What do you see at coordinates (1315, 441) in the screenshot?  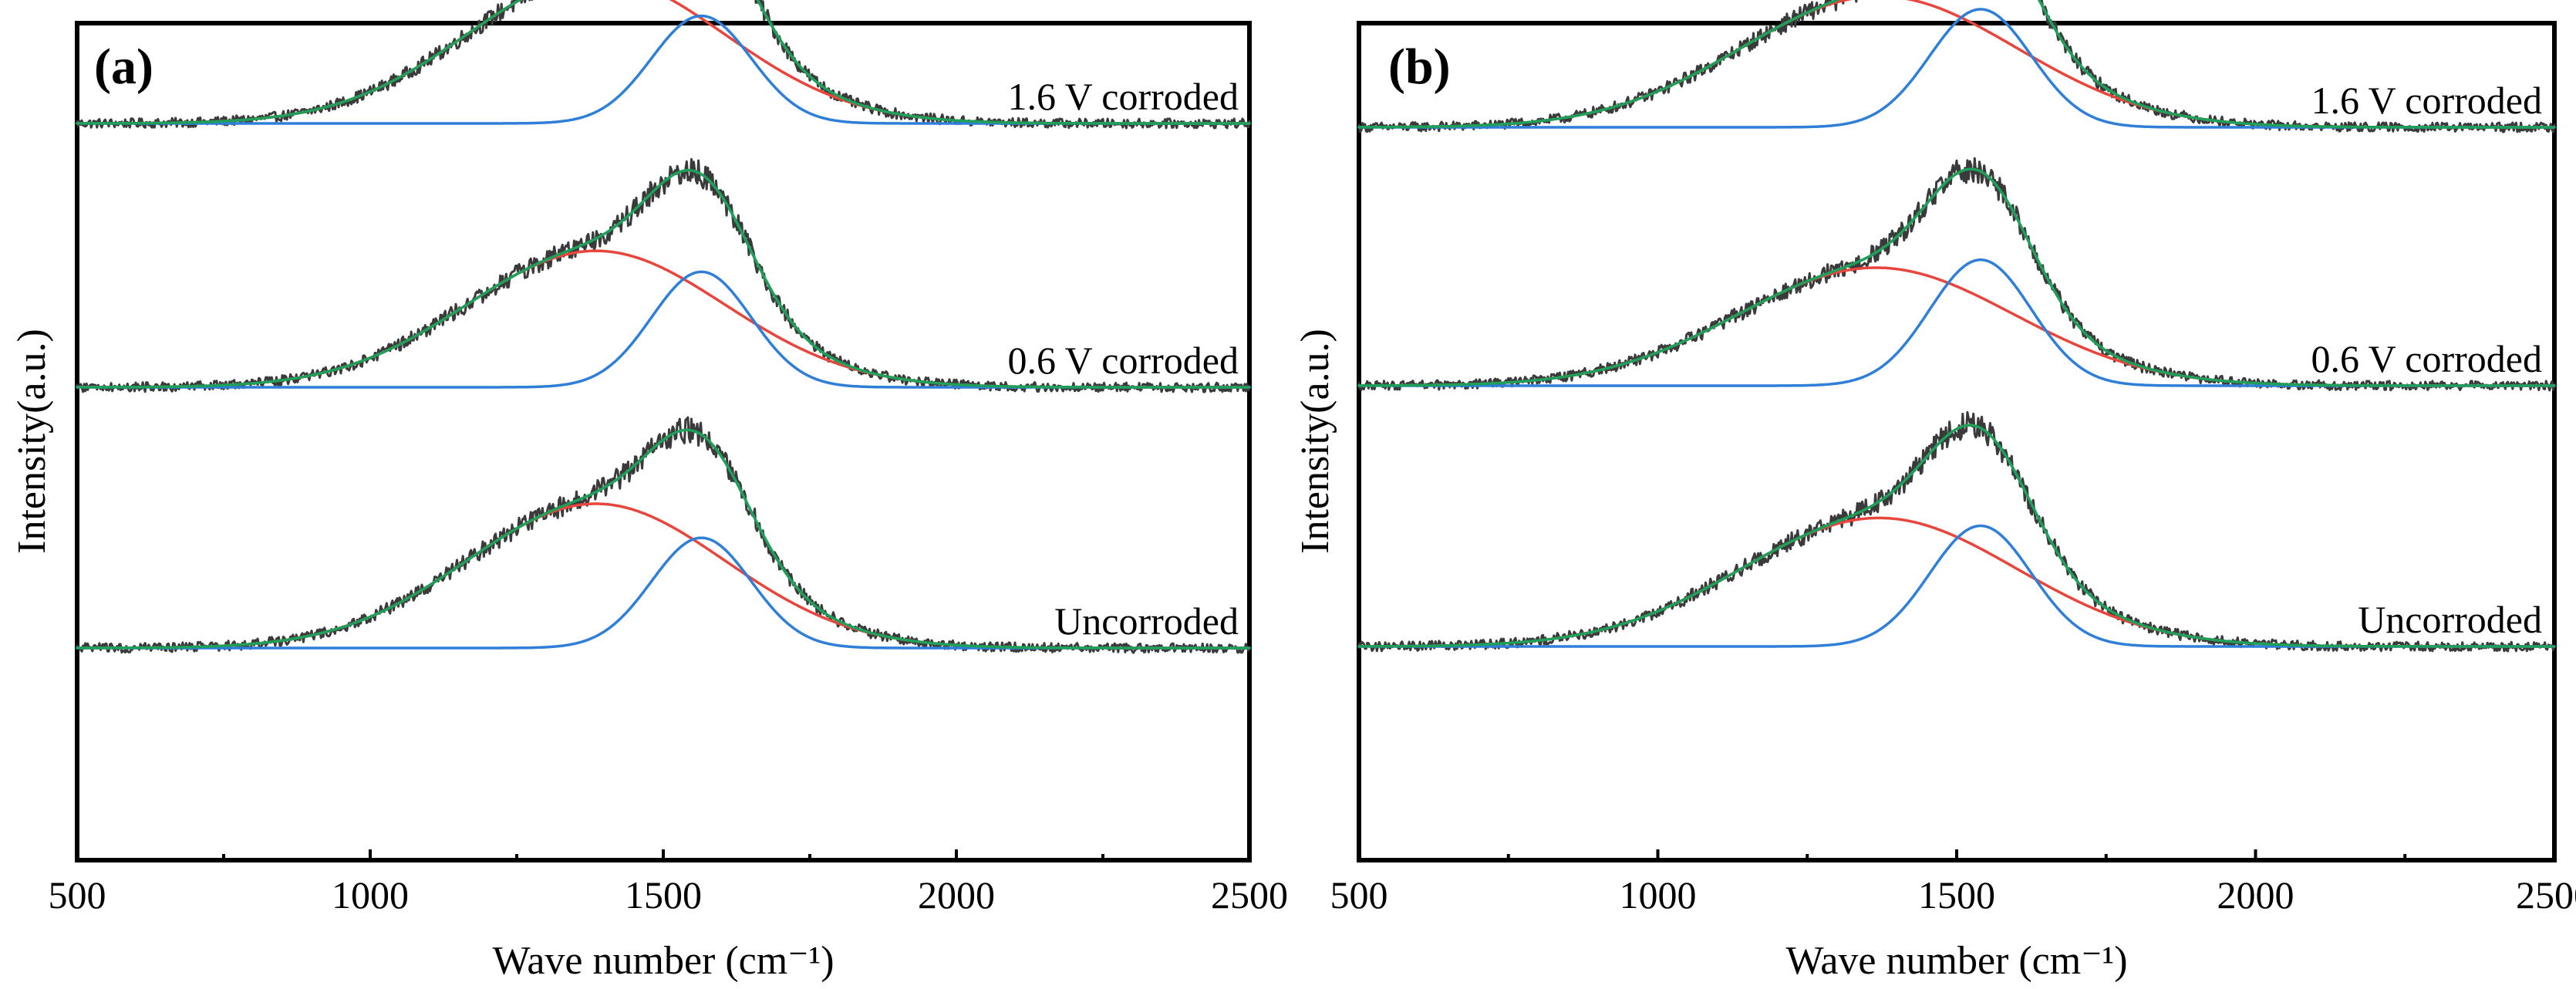 I see `panel-b-y-axis-label: Intensity(a.u.)` at bounding box center [1315, 441].